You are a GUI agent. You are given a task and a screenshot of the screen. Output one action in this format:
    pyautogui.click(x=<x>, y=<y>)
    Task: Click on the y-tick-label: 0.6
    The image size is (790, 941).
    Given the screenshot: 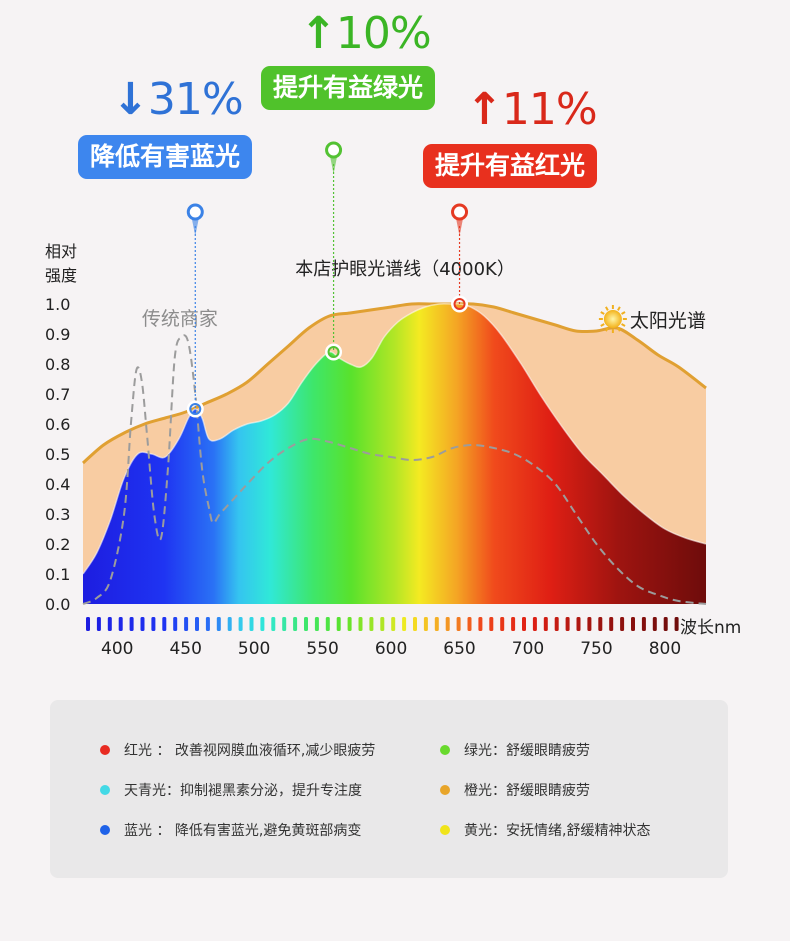 What is the action you would take?
    pyautogui.click(x=57, y=424)
    